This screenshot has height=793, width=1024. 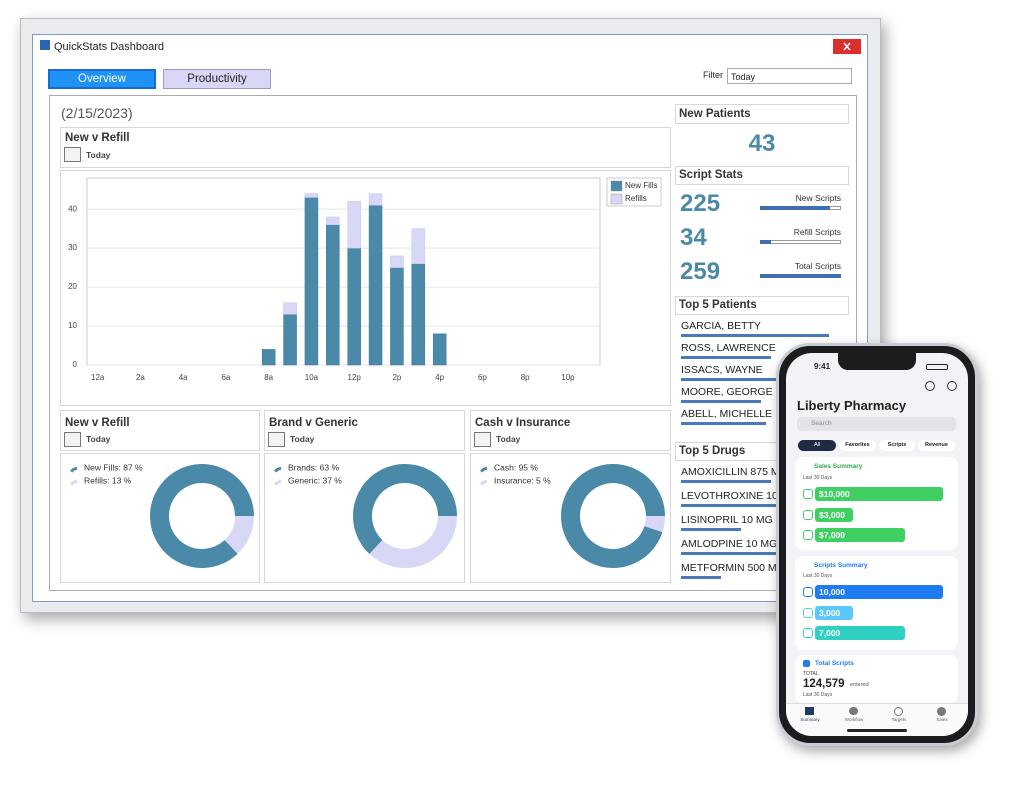 What do you see at coordinates (859, 685) in the screenshot?
I see `total-unit: entered` at bounding box center [859, 685].